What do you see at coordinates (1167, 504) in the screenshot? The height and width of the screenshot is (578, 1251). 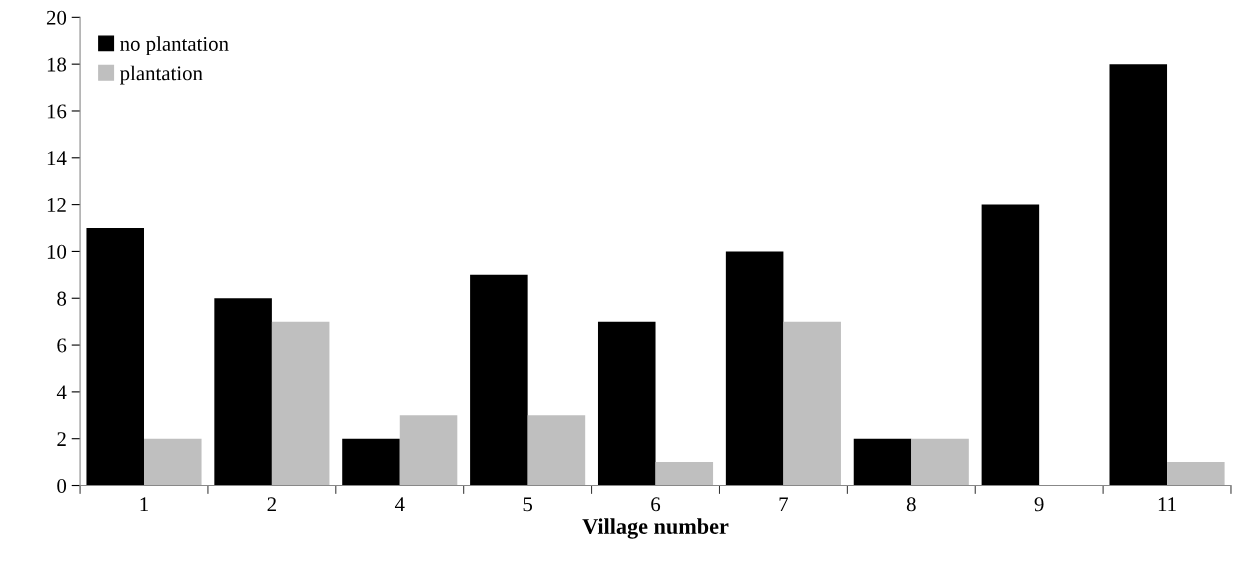 I see `x-tick-label: 11` at bounding box center [1167, 504].